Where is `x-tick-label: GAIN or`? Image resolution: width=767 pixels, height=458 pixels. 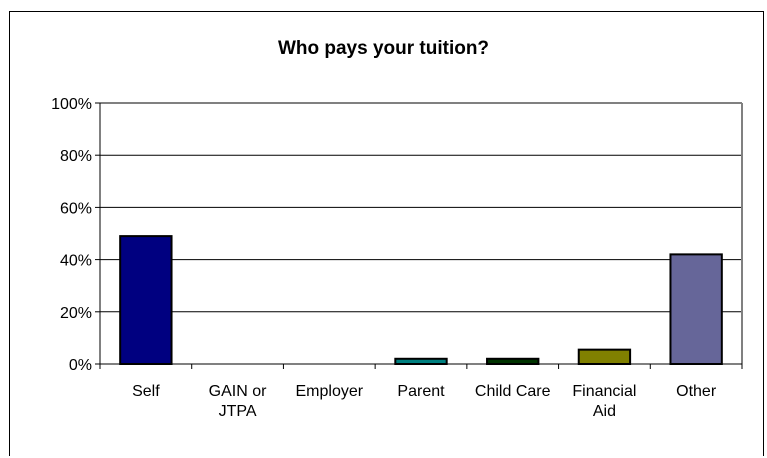
x-tick-label: GAIN or is located at coordinates (238, 391).